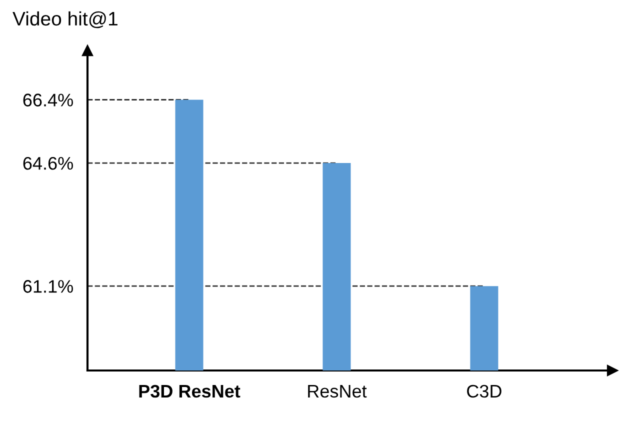 This screenshot has height=421, width=625. I want to click on x-tick-label: C3D, so click(484, 391).